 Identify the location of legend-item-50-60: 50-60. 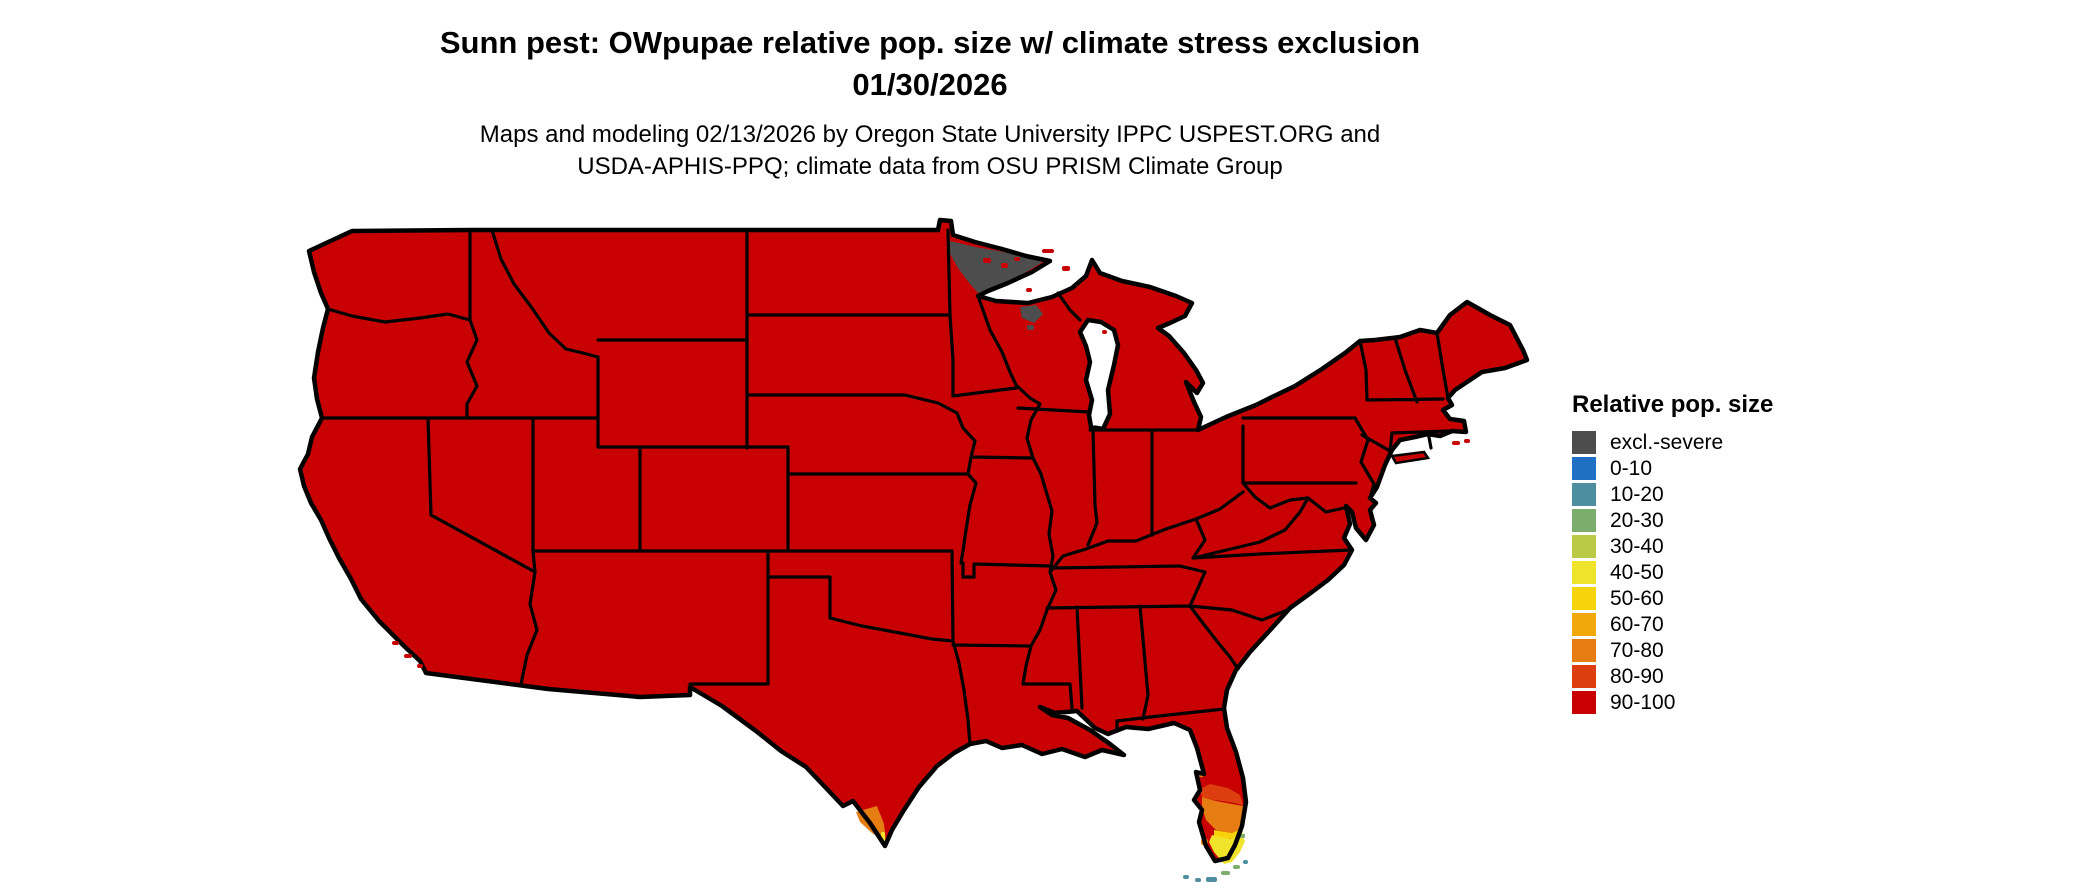
(1722, 598).